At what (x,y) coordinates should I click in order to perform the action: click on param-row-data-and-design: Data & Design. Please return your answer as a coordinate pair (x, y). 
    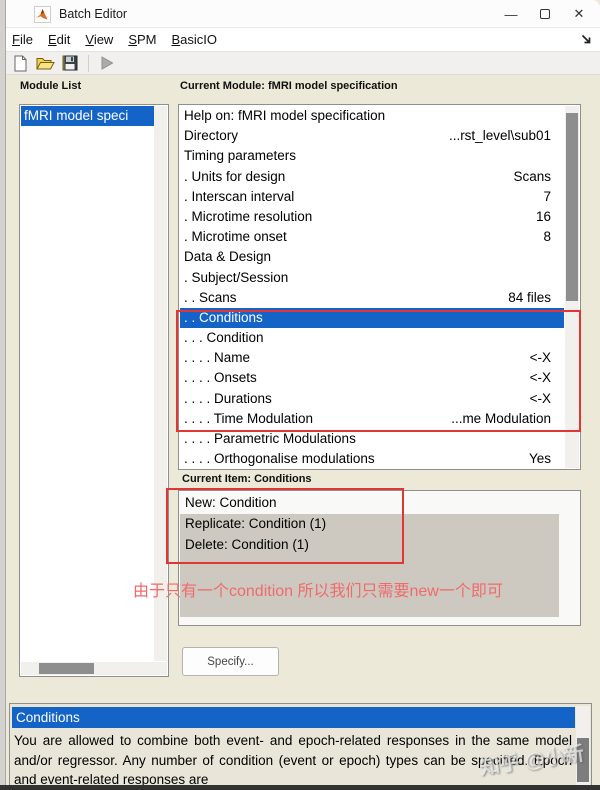
    Looking at the image, I should click on (372, 257).